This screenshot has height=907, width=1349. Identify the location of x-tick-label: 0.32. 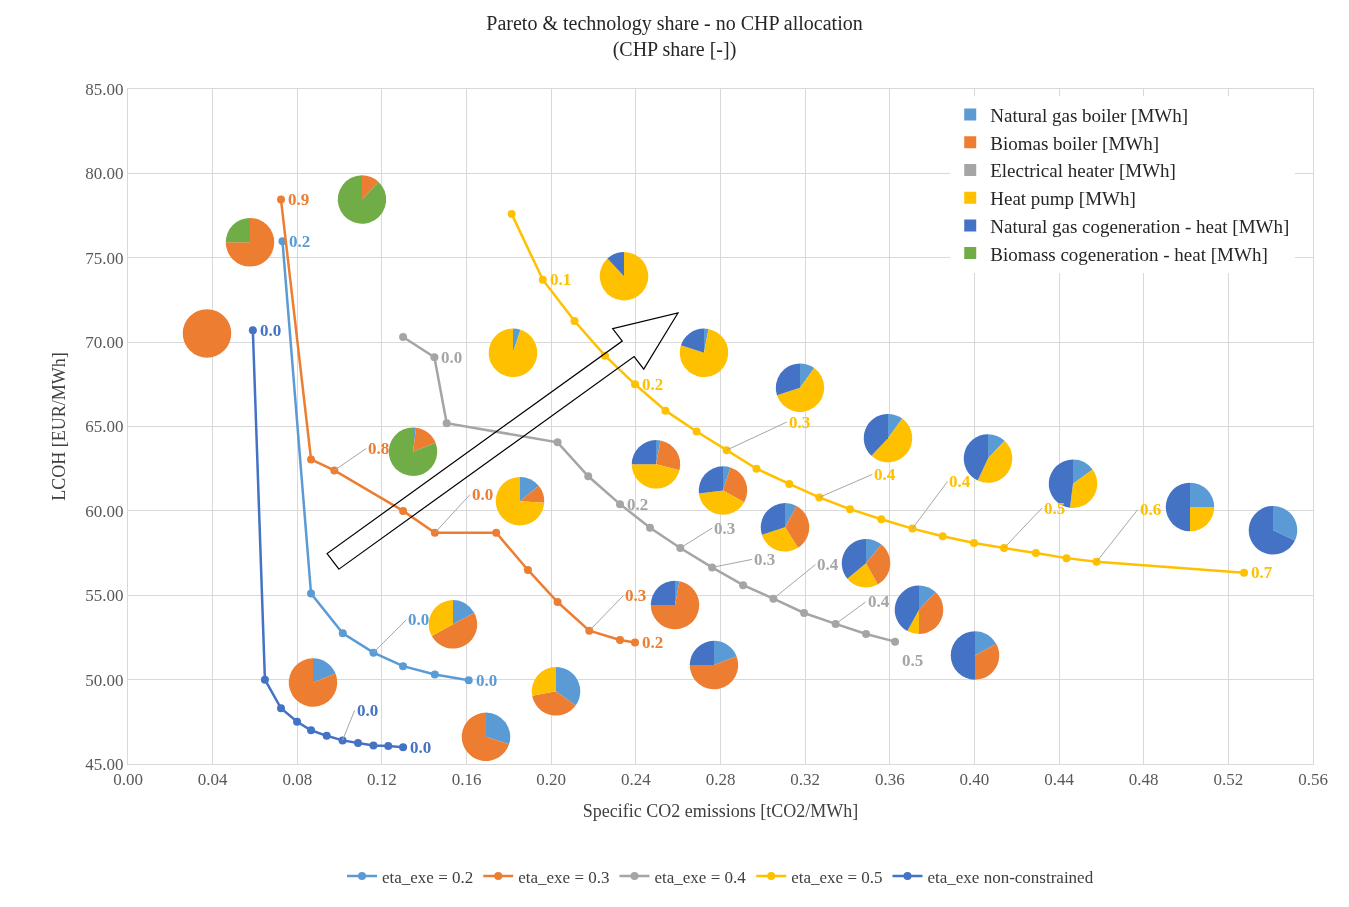
(805, 780).